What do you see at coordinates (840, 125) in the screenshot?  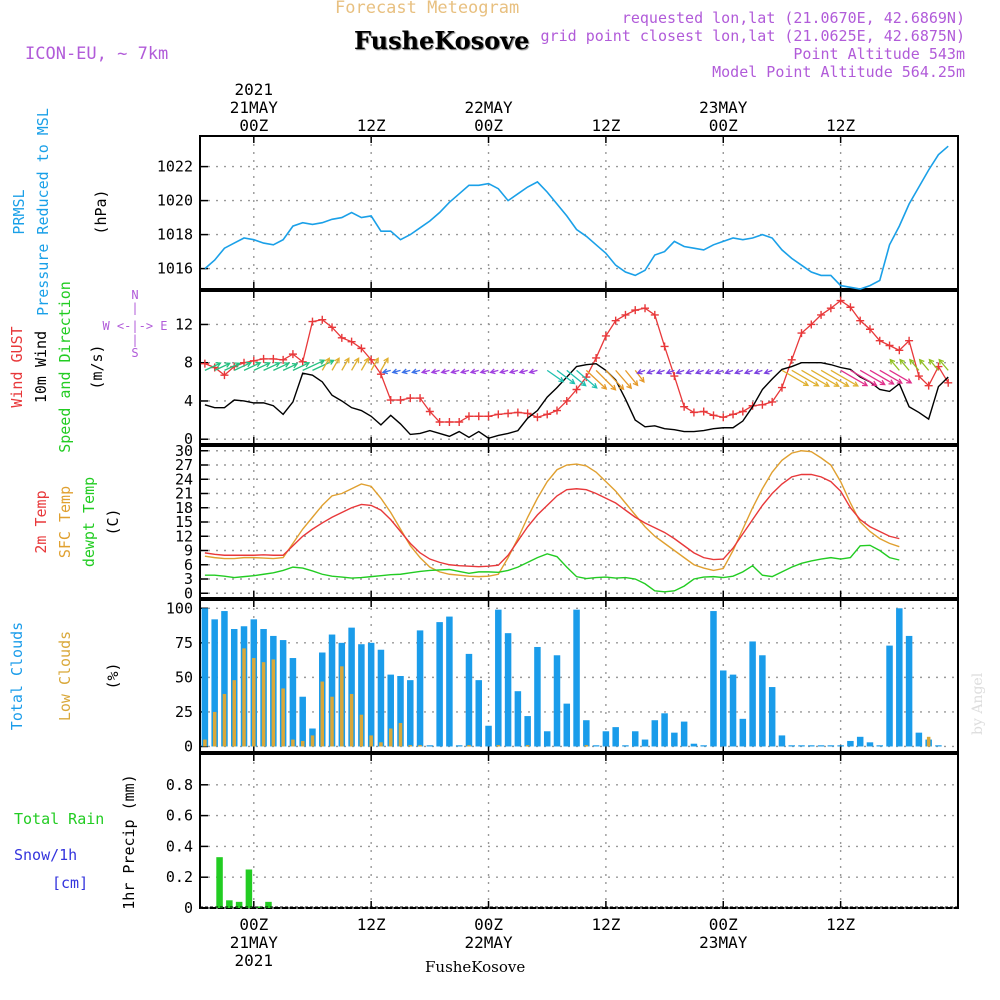 I see `top-time-label: 12Z` at bounding box center [840, 125].